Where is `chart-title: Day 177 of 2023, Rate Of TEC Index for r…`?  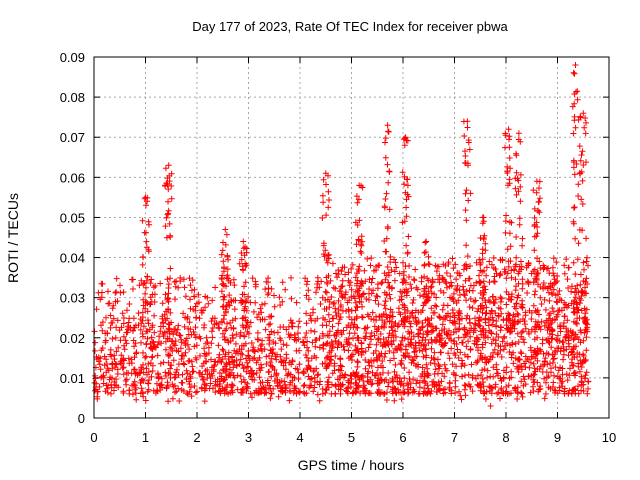
chart-title: Day 177 of 2023, Rate Of TEC Index for r… is located at coordinates (350, 26).